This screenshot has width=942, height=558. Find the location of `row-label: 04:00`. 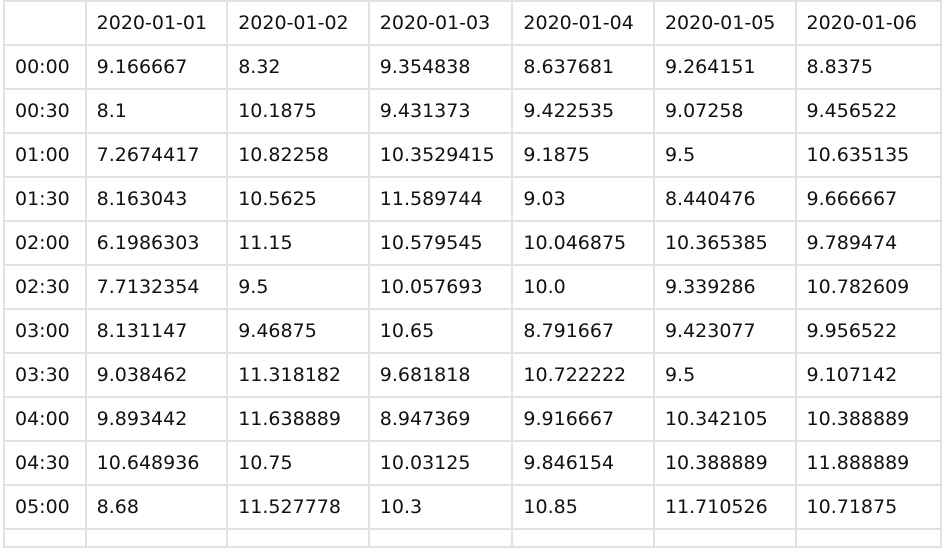

row-label: 04:00 is located at coordinates (45, 419).